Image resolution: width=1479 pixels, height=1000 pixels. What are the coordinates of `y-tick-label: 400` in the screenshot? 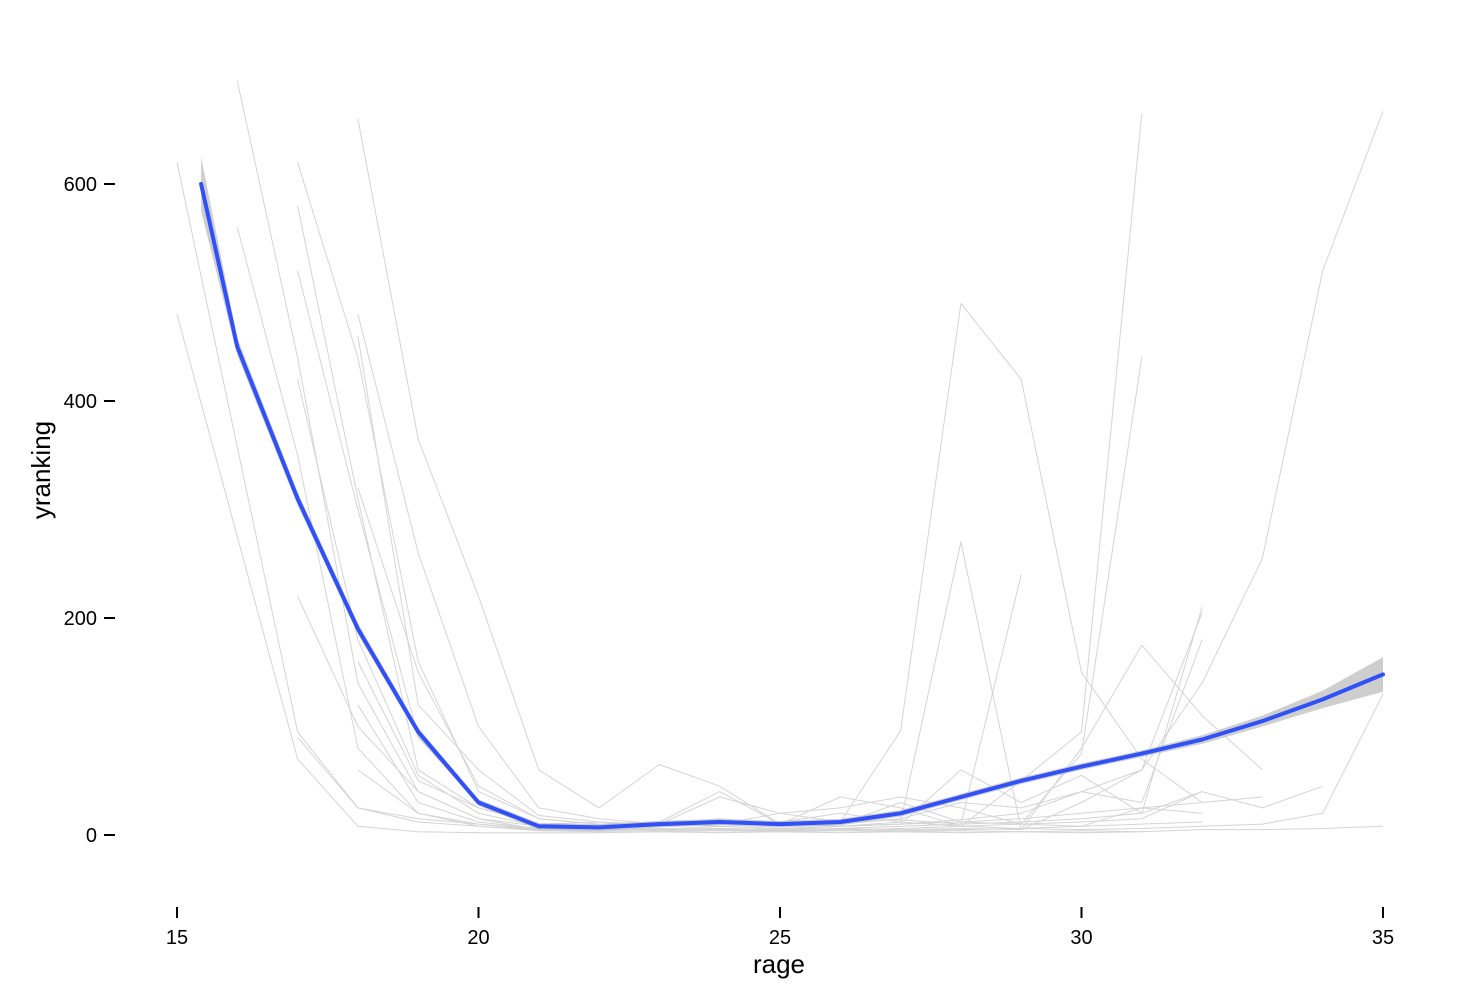 It's located at (80, 402).